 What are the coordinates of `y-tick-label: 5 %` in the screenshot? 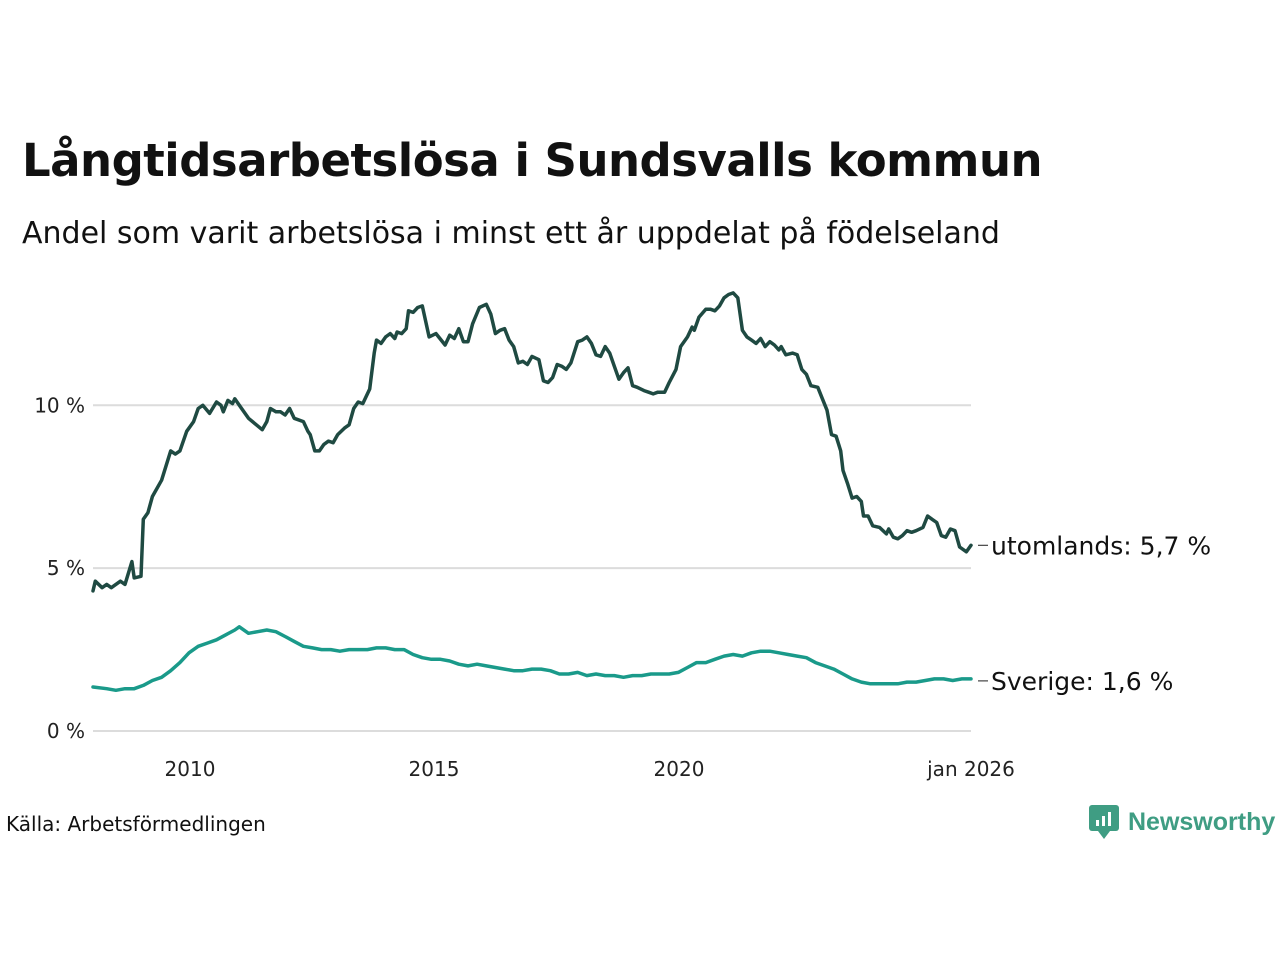 It's located at (66, 568).